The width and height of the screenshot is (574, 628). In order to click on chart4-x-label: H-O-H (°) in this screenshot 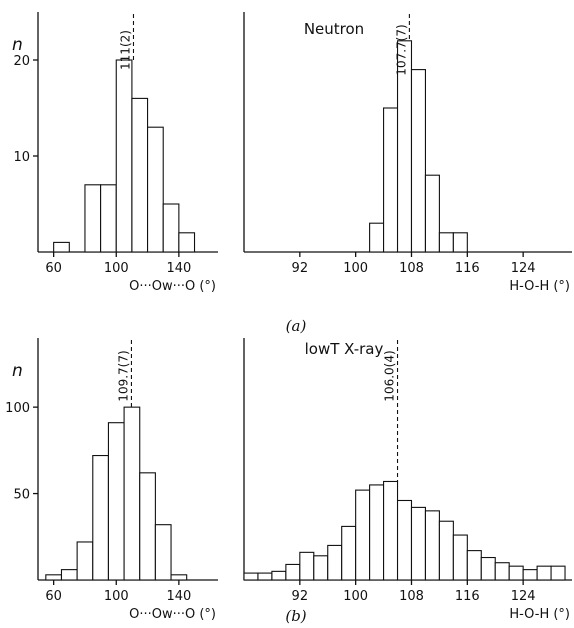, I will do `click(539, 614)`.